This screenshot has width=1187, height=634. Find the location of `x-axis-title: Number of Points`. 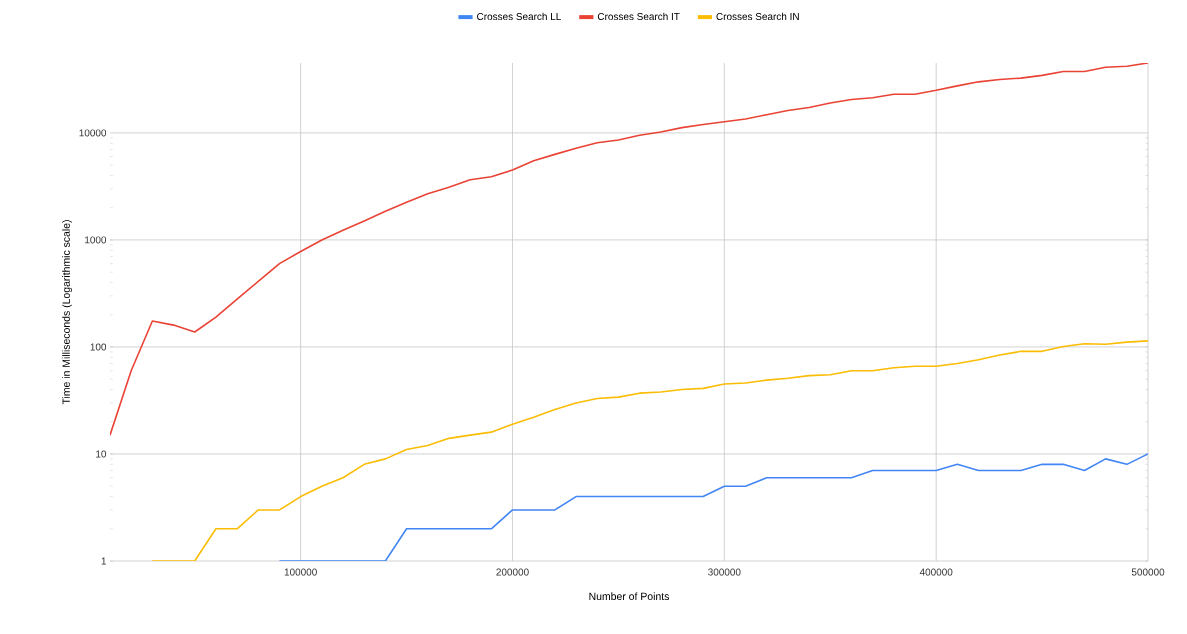

x-axis-title: Number of Points is located at coordinates (629, 596).